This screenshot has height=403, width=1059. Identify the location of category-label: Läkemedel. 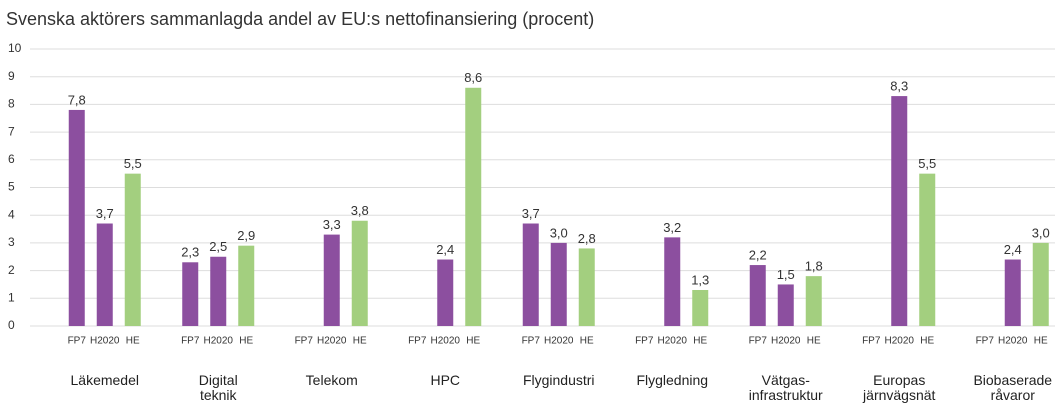
(105, 380).